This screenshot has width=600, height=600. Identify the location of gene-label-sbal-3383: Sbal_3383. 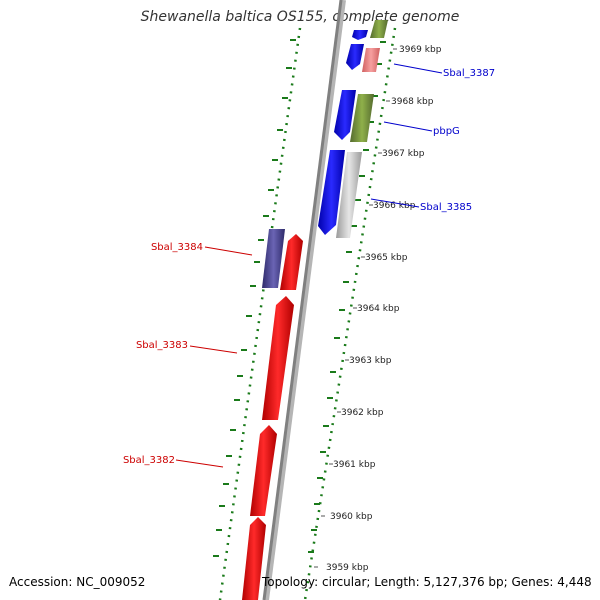
(162, 345).